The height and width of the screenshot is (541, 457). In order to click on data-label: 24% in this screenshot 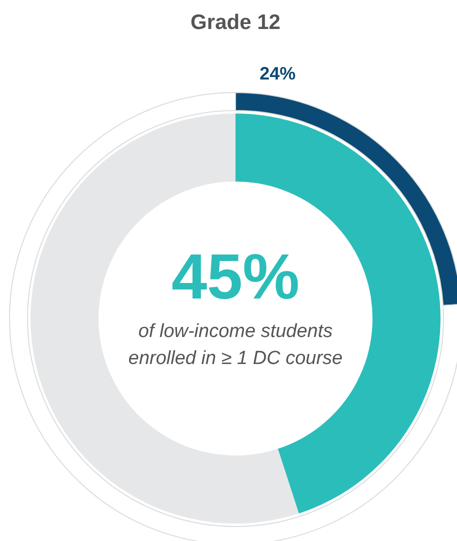, I will do `click(278, 73)`.